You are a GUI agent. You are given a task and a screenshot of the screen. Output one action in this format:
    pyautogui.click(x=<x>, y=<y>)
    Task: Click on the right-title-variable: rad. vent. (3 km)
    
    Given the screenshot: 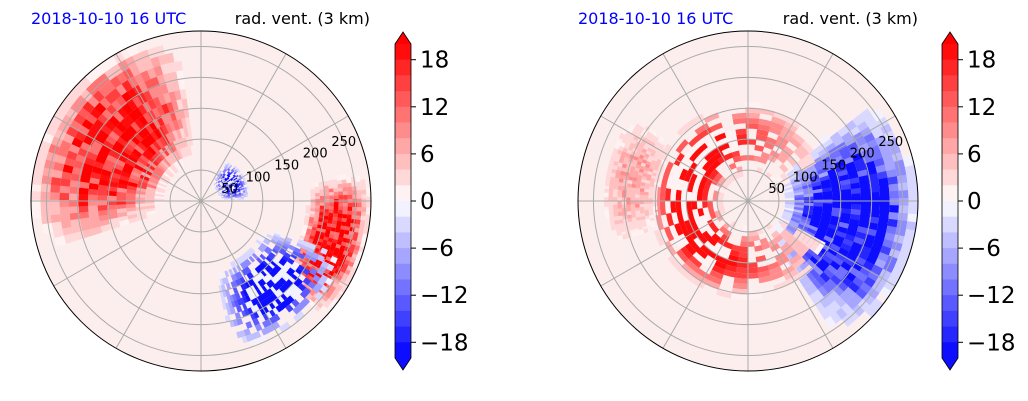 What is the action you would take?
    pyautogui.click(x=850, y=18)
    